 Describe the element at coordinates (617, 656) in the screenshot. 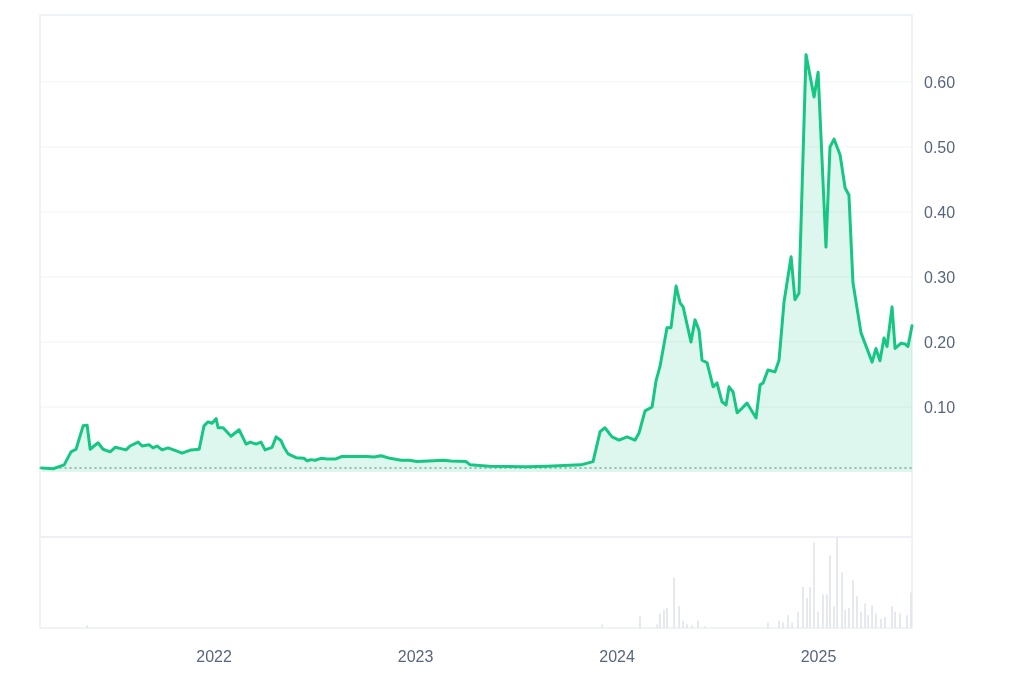

I see `x-tick-label: 2024` at that location.